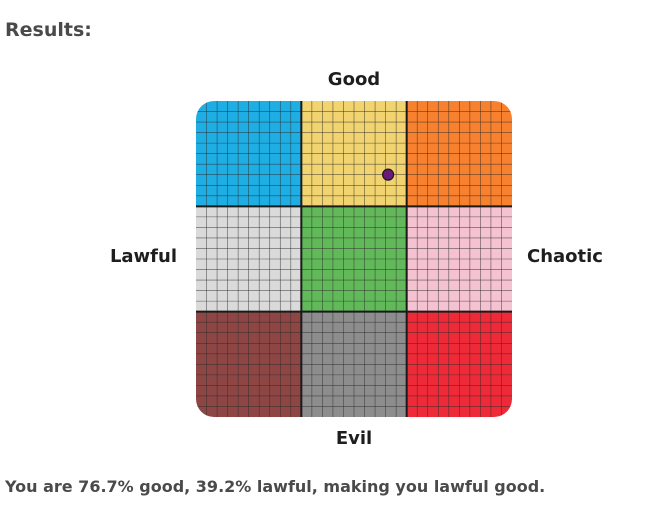  Describe the element at coordinates (354, 438) in the screenshot. I see `axis-label-evil: Evil` at that location.